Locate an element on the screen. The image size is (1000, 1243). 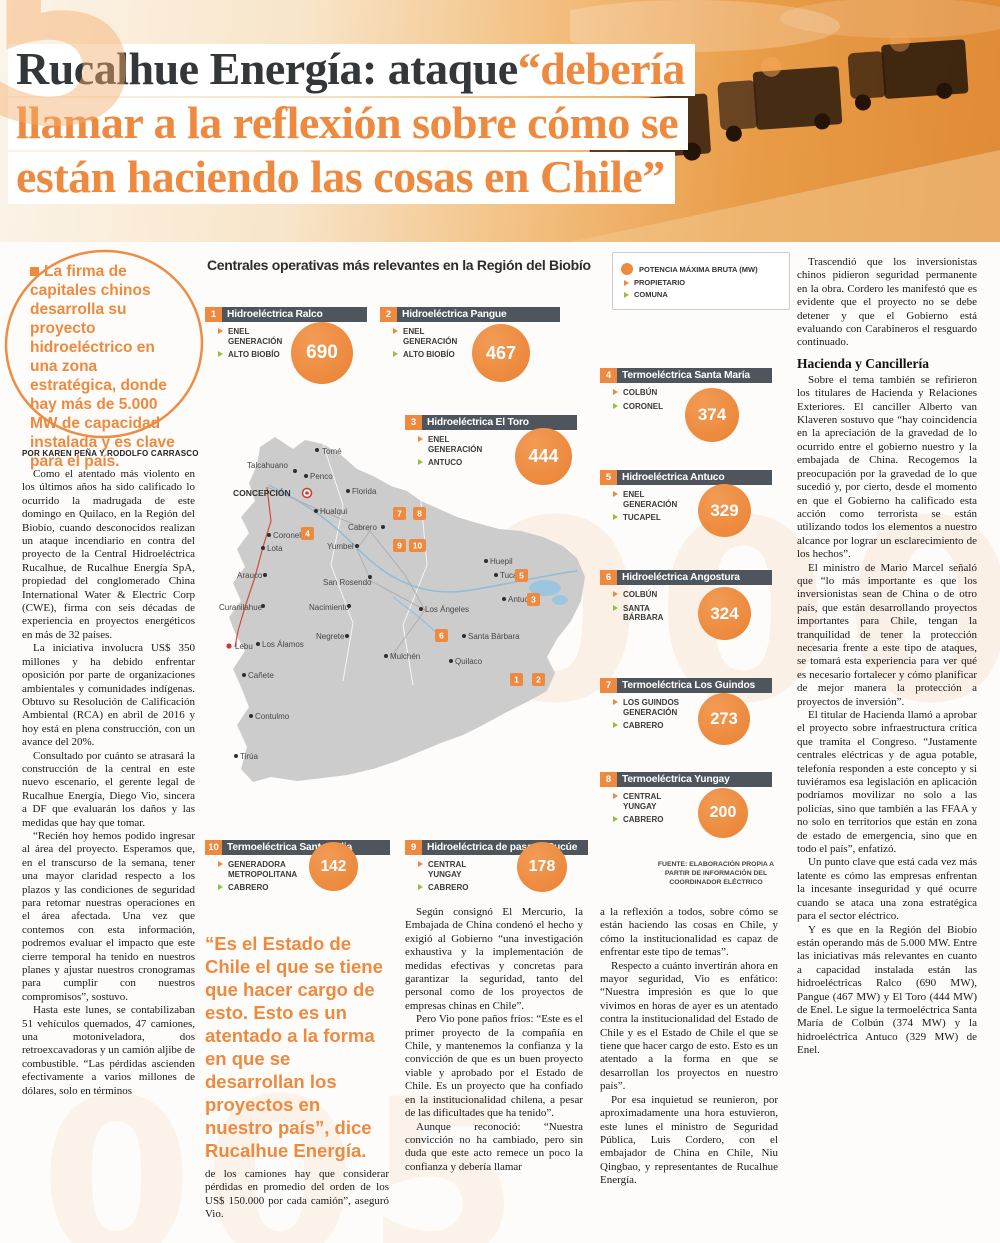
comuna-row: ANTUCO is located at coordinates (456, 463).